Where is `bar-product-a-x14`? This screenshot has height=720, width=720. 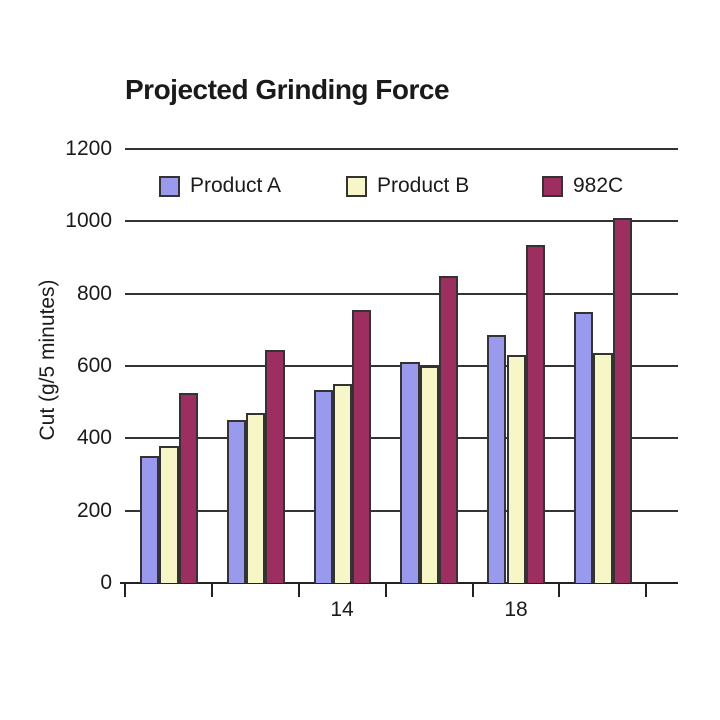 bar-product-a-x14 is located at coordinates (323, 486).